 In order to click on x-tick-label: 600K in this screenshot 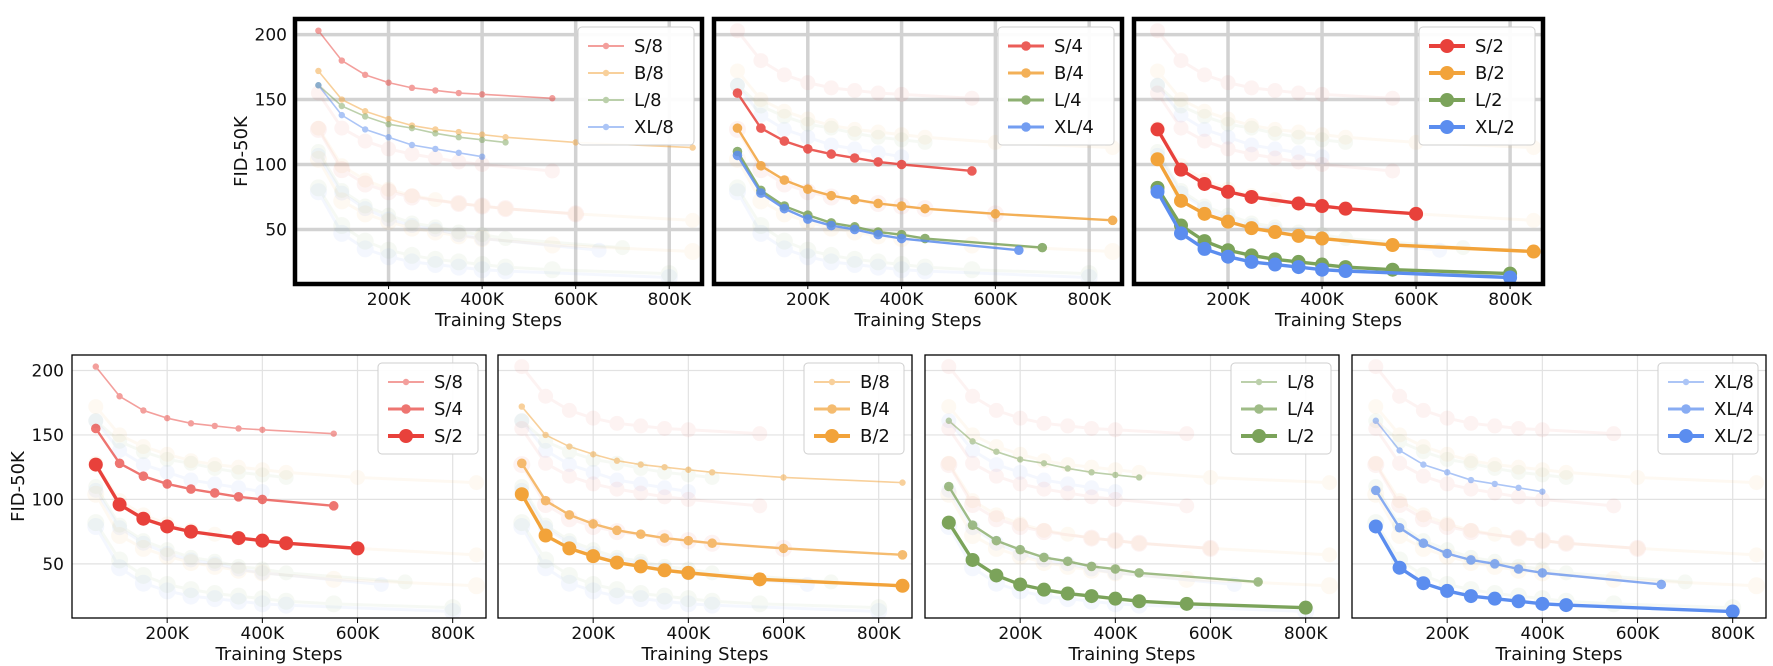, I will do `click(1638, 634)`.